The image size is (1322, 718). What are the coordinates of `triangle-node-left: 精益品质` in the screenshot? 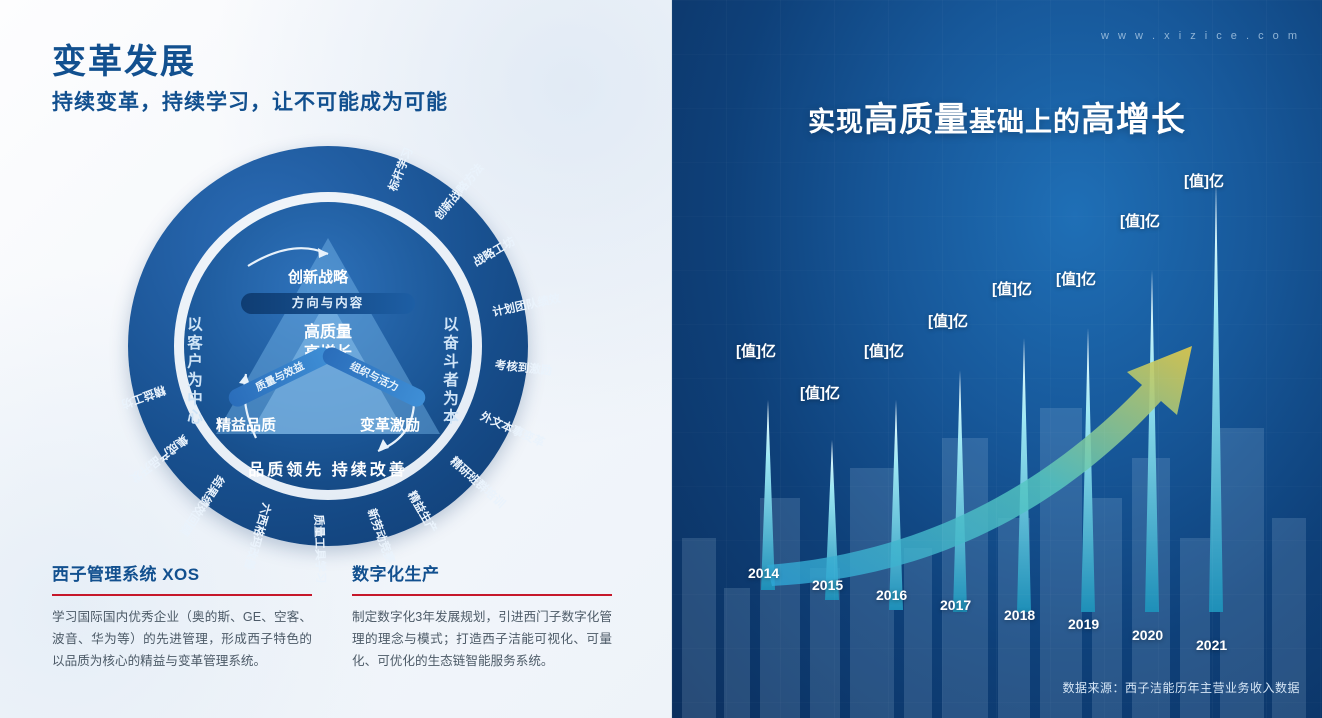 It's located at (246, 425).